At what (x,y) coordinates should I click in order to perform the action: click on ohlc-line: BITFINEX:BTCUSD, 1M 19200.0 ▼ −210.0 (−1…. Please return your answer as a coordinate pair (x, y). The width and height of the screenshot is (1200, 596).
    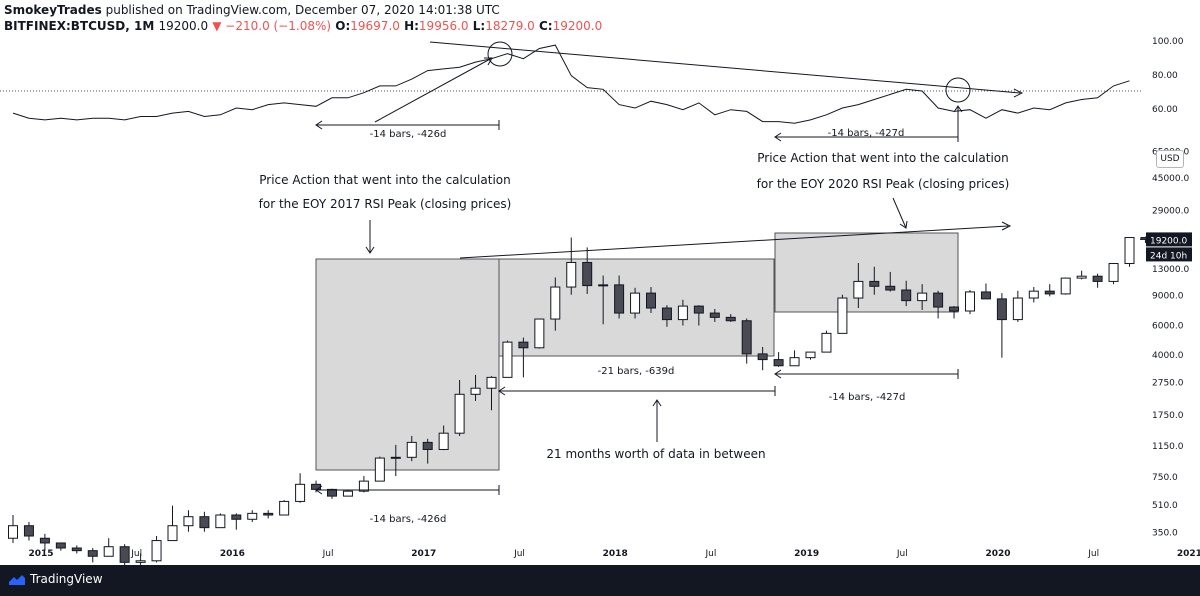
    Looking at the image, I should click on (504, 26).